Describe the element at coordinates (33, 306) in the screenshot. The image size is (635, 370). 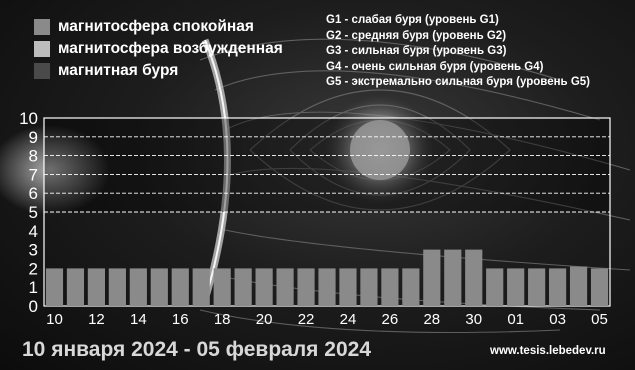
I see `y-tick-label: 0` at that location.